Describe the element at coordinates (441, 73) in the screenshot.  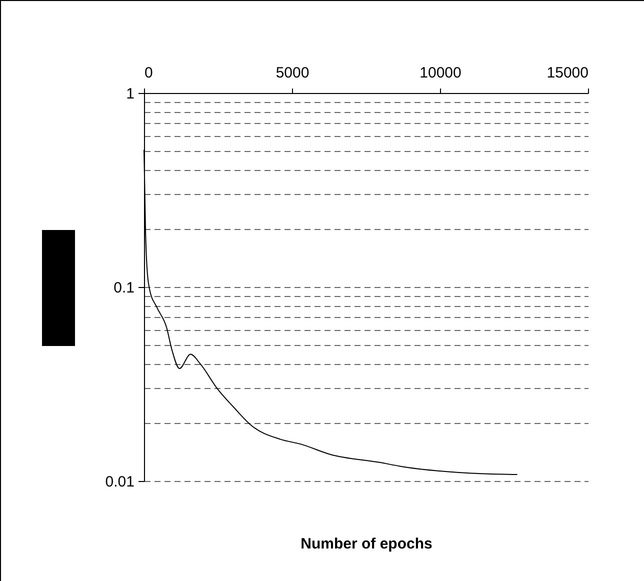
I see `x-tick-label: 10000` at that location.